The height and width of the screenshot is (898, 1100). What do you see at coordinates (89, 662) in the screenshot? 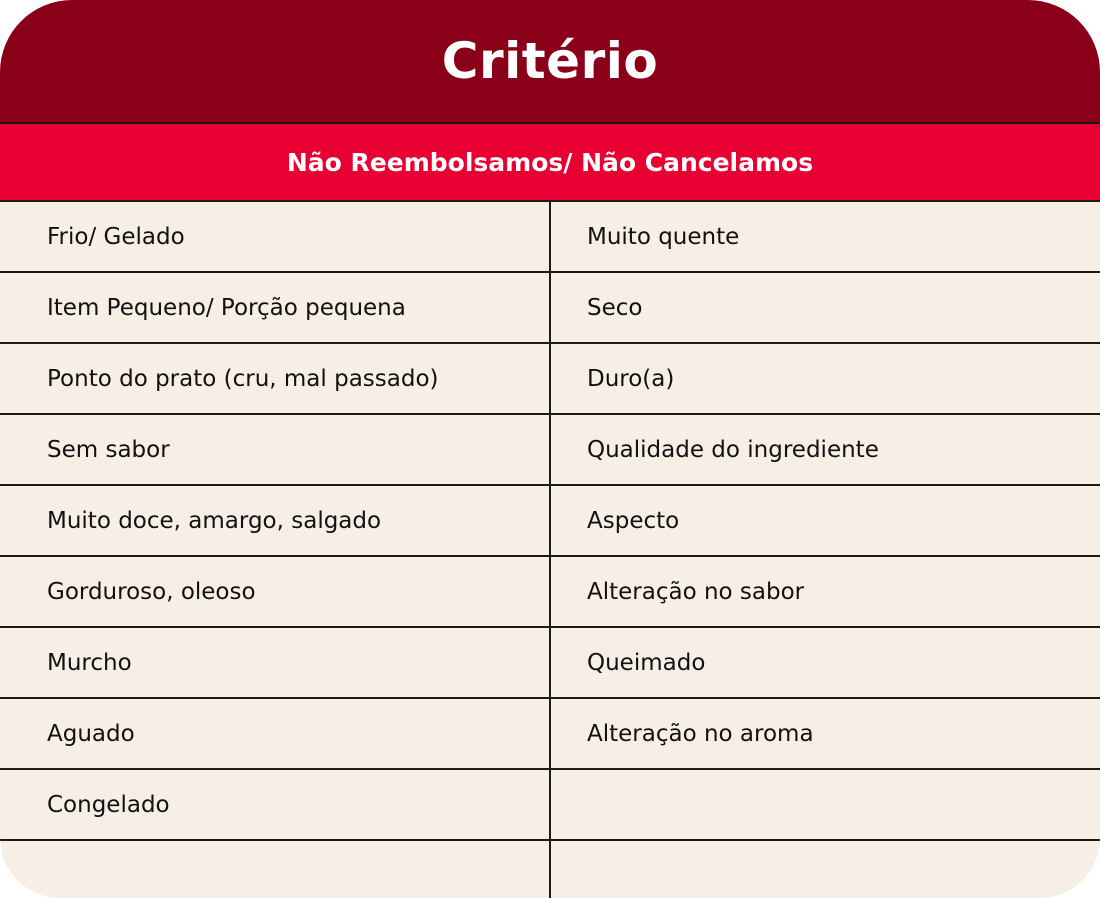
I see `table-cell-left: Murcho` at bounding box center [89, 662].